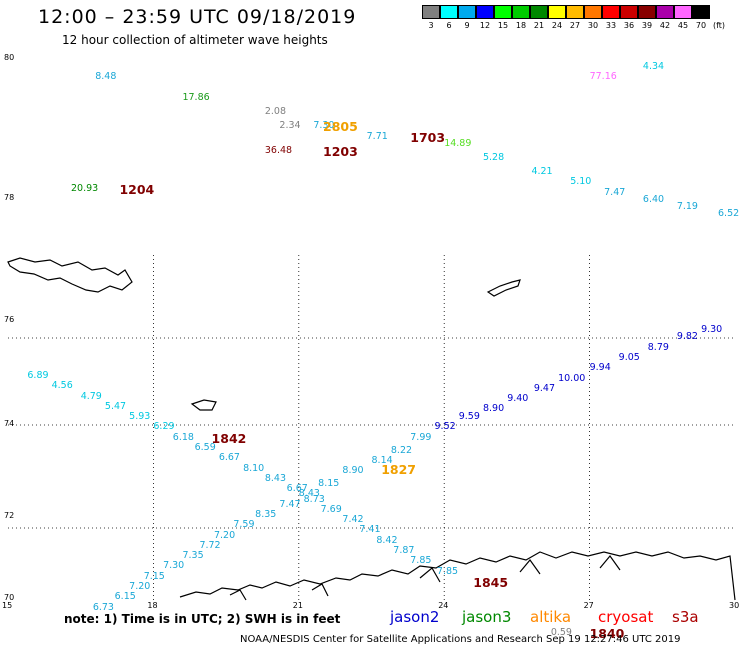 The image size is (740, 650). I want to click on legend-swatch: 6, so click(449, 17).